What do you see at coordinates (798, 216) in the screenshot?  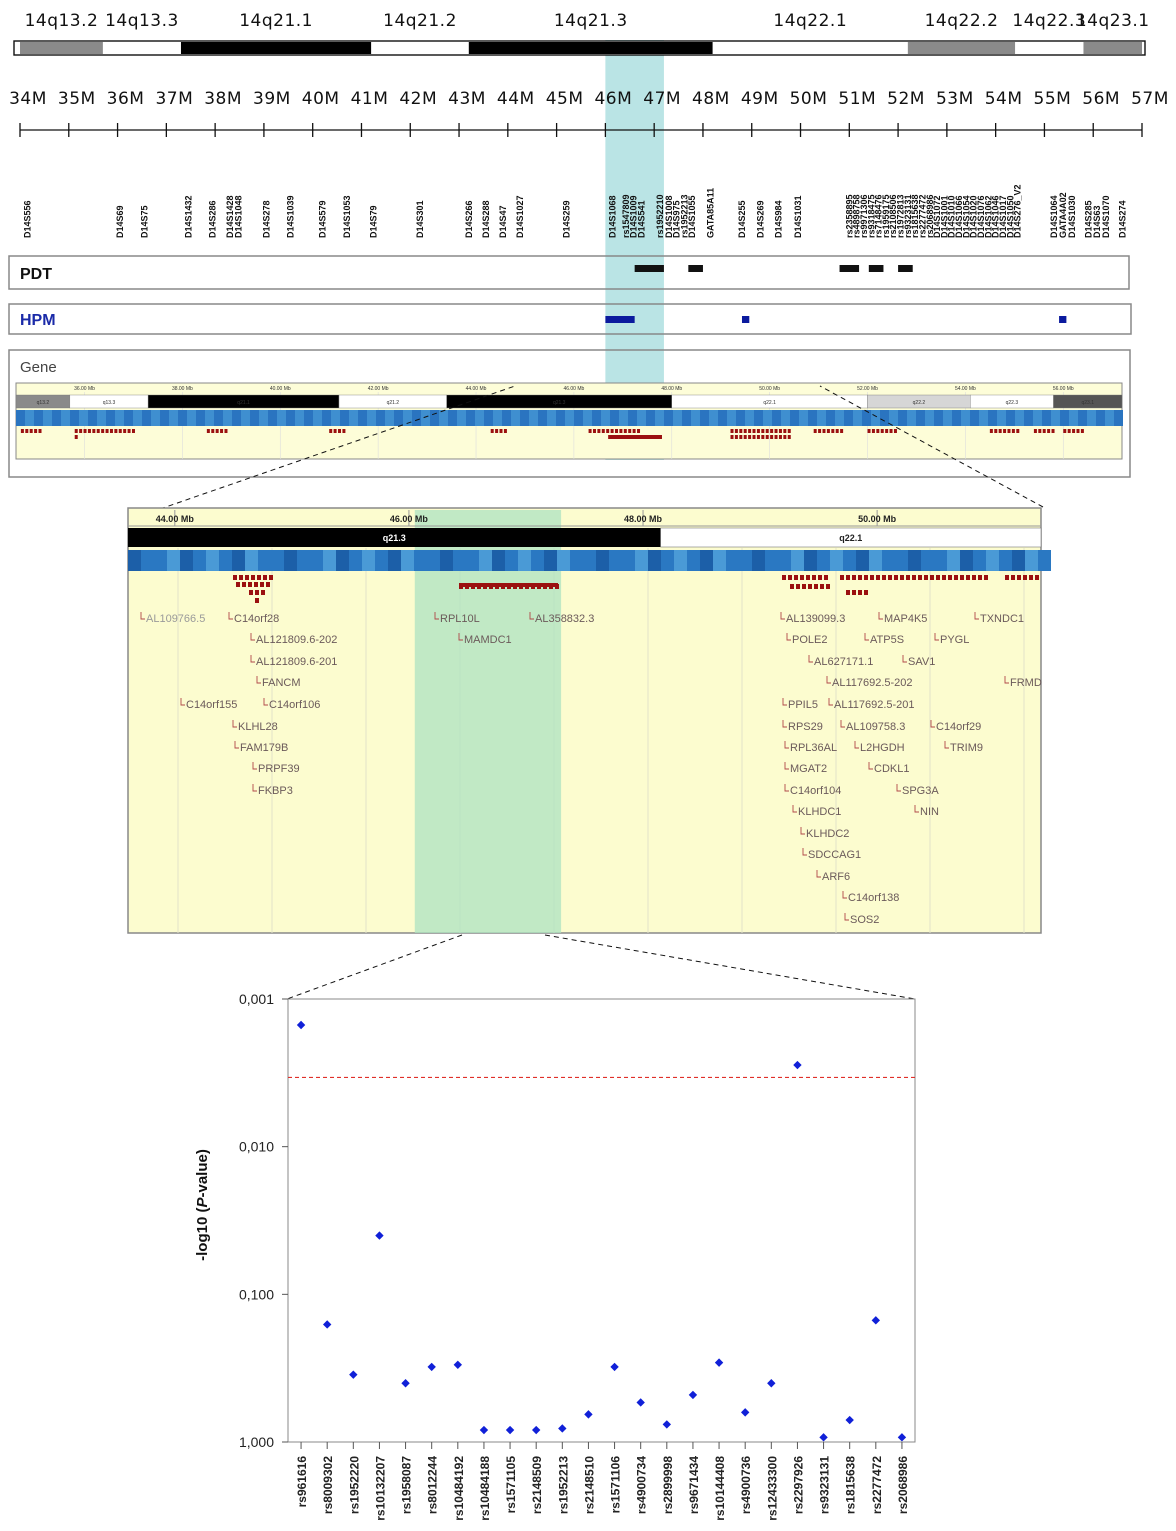 I see `marker-label: D14S1031` at bounding box center [798, 216].